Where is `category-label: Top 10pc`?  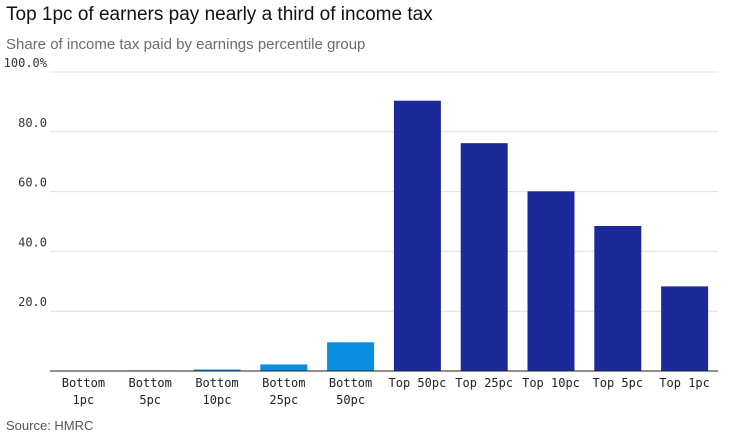
category-label: Top 10pc is located at coordinates (551, 383).